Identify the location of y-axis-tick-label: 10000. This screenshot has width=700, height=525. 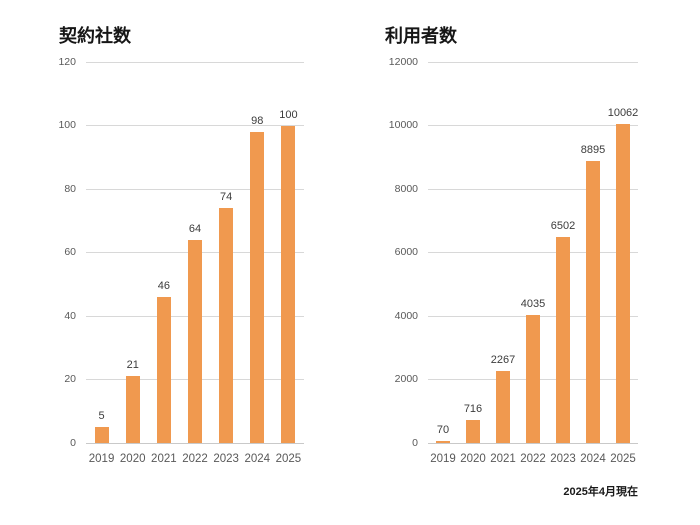
(403, 125).